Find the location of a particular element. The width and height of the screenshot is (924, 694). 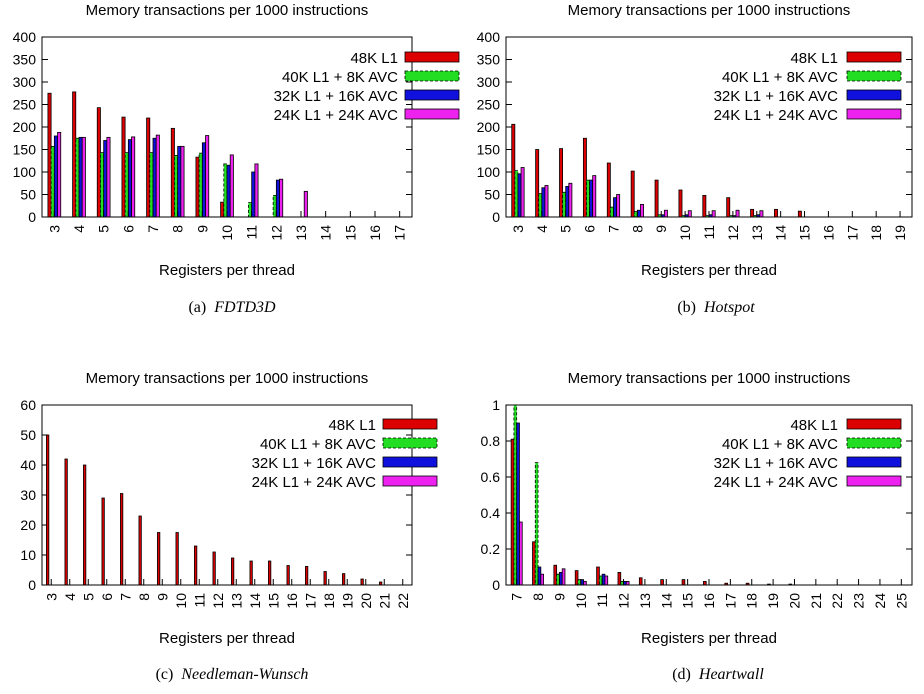

y-tick-label: 100 is located at coordinates (25, 172).